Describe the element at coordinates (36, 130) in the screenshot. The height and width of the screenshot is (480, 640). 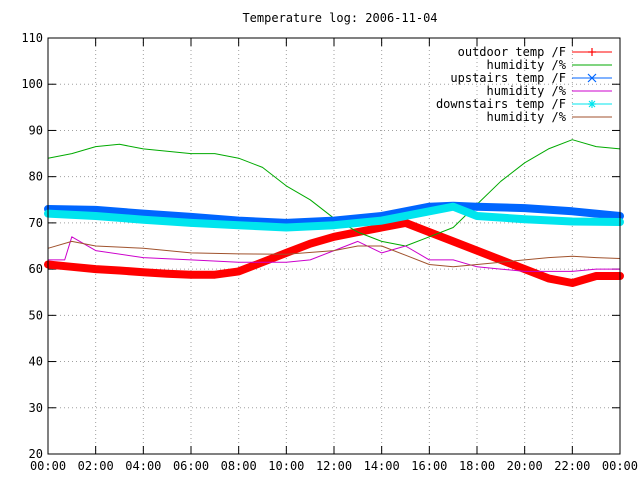
I see `y-tick-label: 90` at that location.